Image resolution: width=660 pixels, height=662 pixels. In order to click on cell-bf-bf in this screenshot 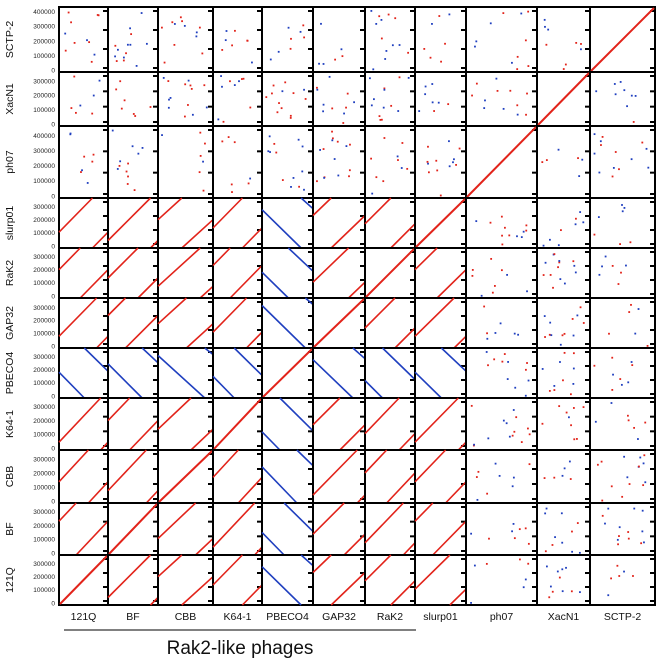, I will do `click(133, 529)`.